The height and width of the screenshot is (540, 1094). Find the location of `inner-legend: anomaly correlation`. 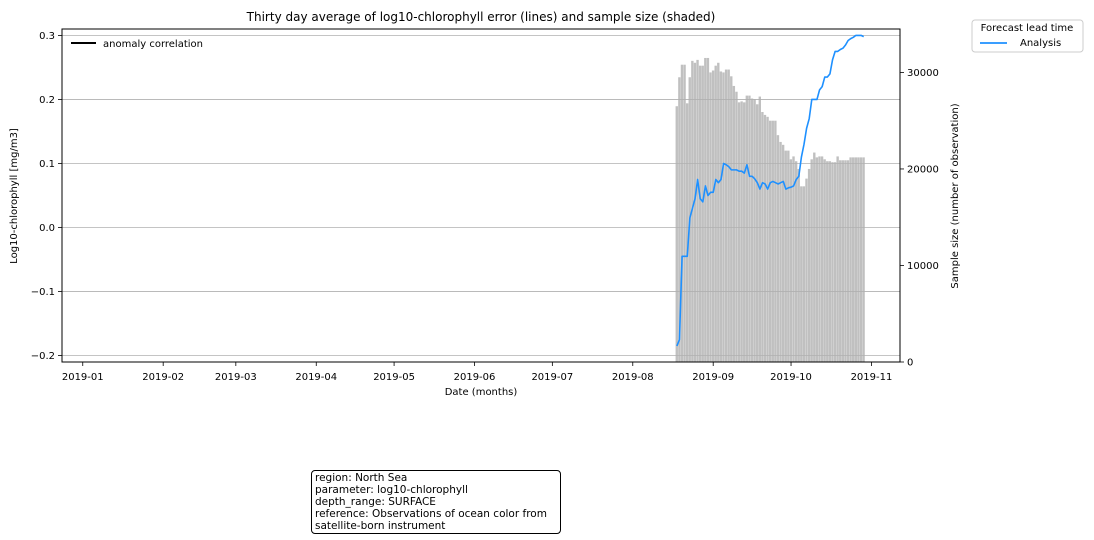

inner-legend: anomaly correlation is located at coordinates (137, 44).